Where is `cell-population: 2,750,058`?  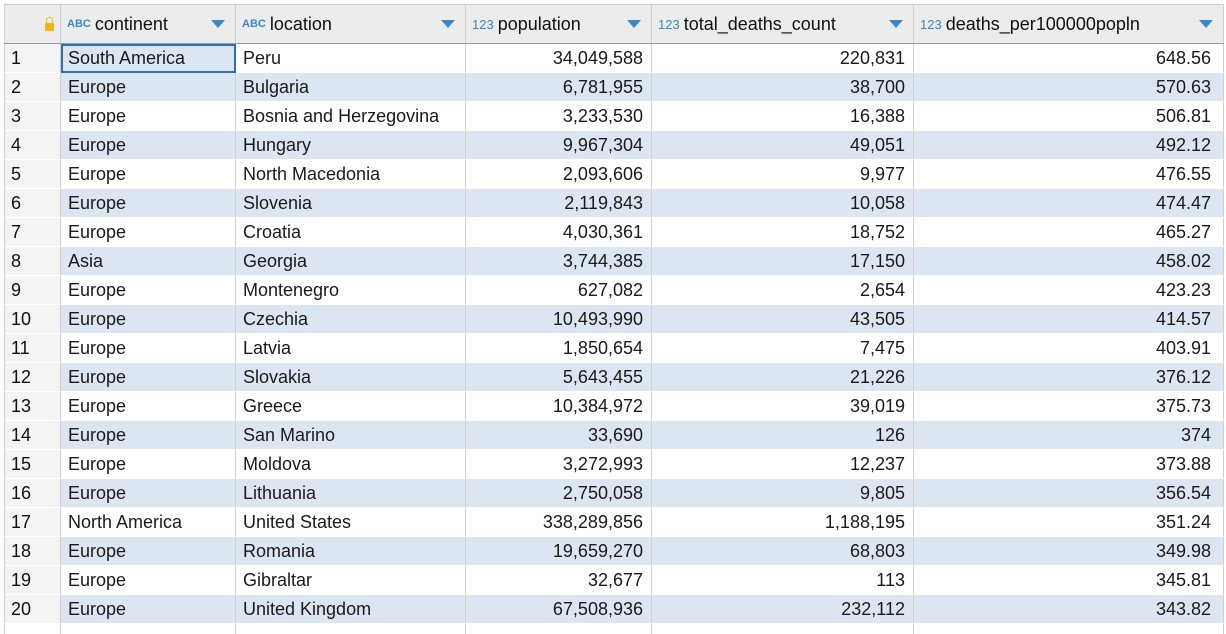
cell-population: 2,750,058 is located at coordinates (559, 493).